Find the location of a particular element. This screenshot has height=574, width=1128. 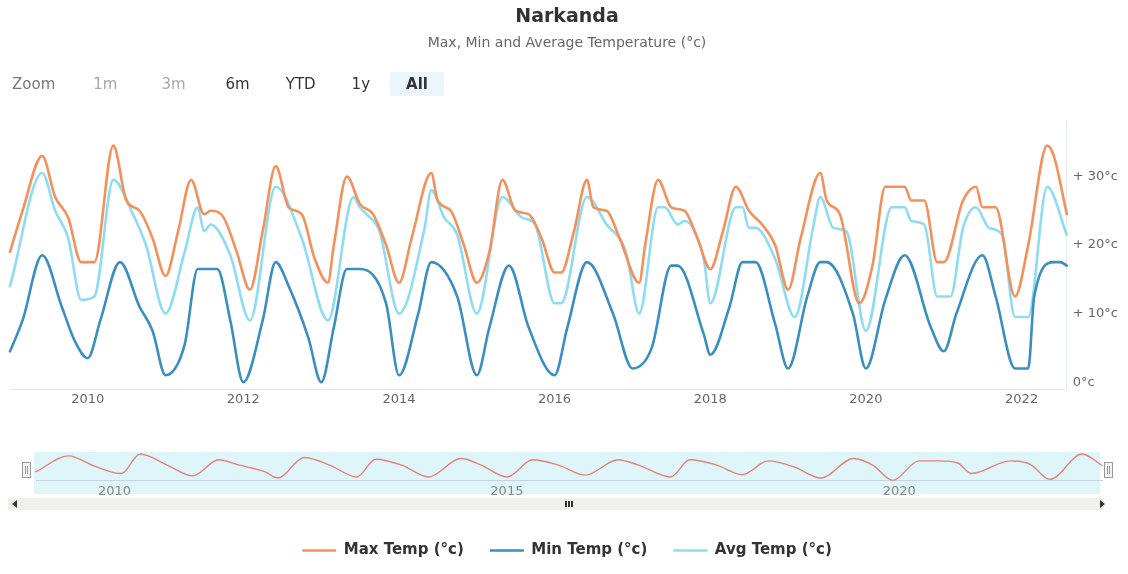

text: All is located at coordinates (417, 84).